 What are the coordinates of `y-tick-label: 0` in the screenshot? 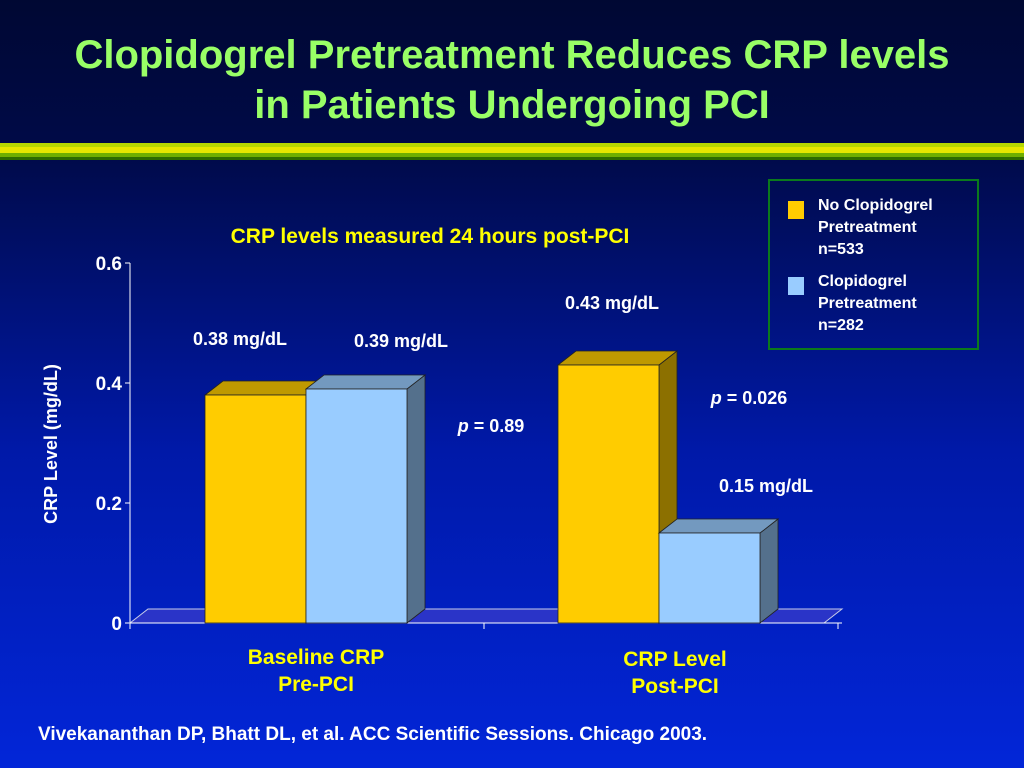 It's located at (116, 624).